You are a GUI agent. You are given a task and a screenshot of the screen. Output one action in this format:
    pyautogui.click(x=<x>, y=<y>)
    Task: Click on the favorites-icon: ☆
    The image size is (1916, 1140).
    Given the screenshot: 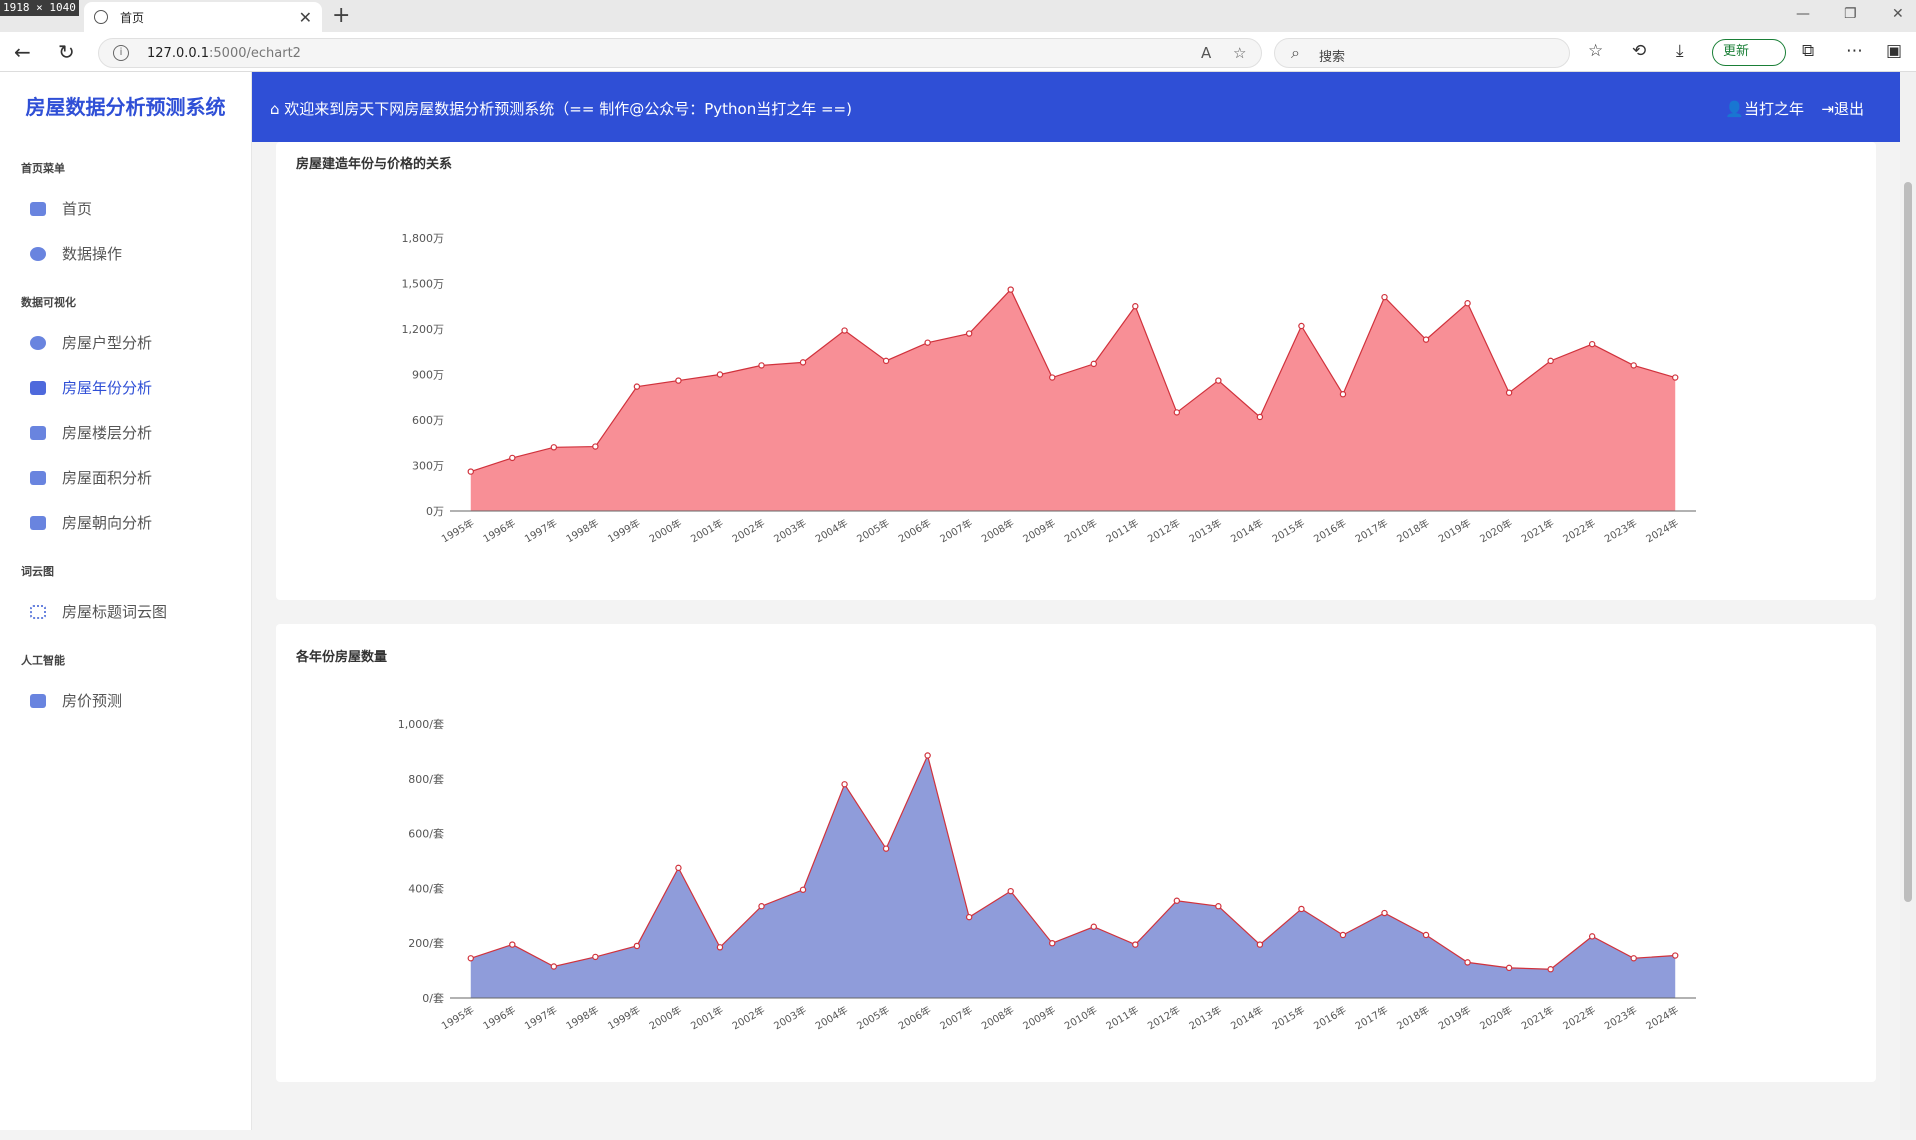 What is the action you would take?
    pyautogui.click(x=1596, y=51)
    